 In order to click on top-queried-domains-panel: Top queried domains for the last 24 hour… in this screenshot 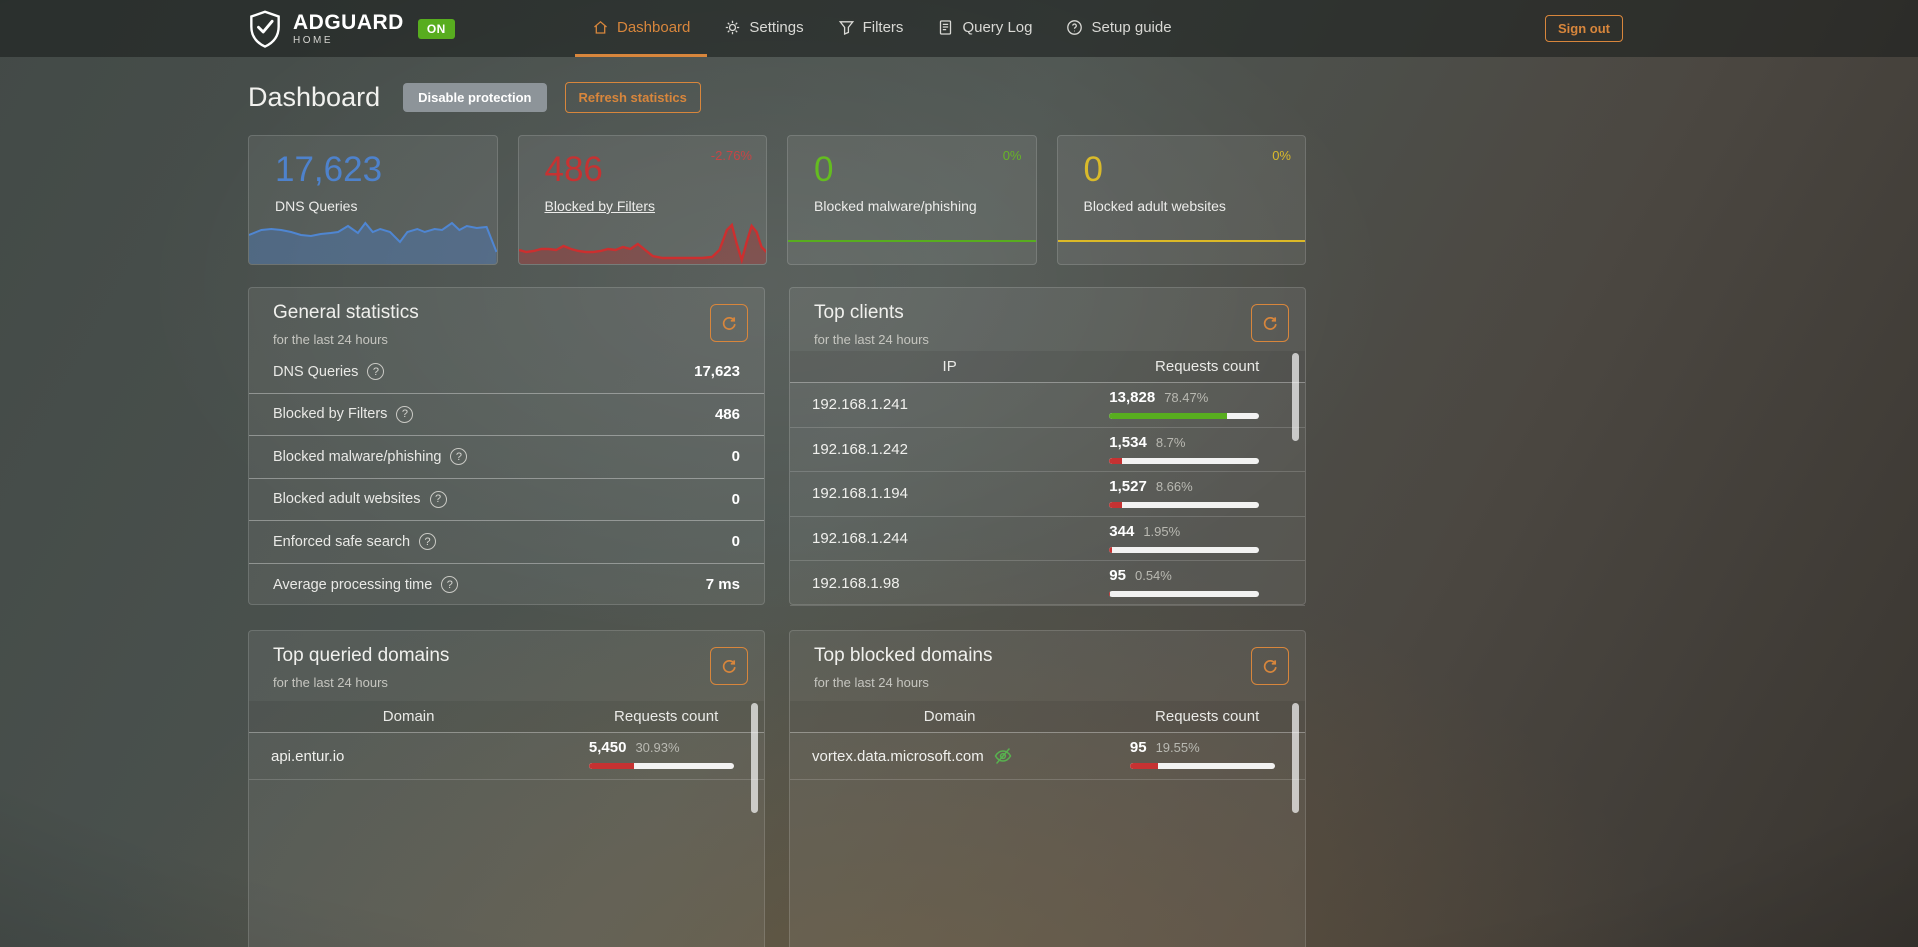, I will do `click(506, 788)`.